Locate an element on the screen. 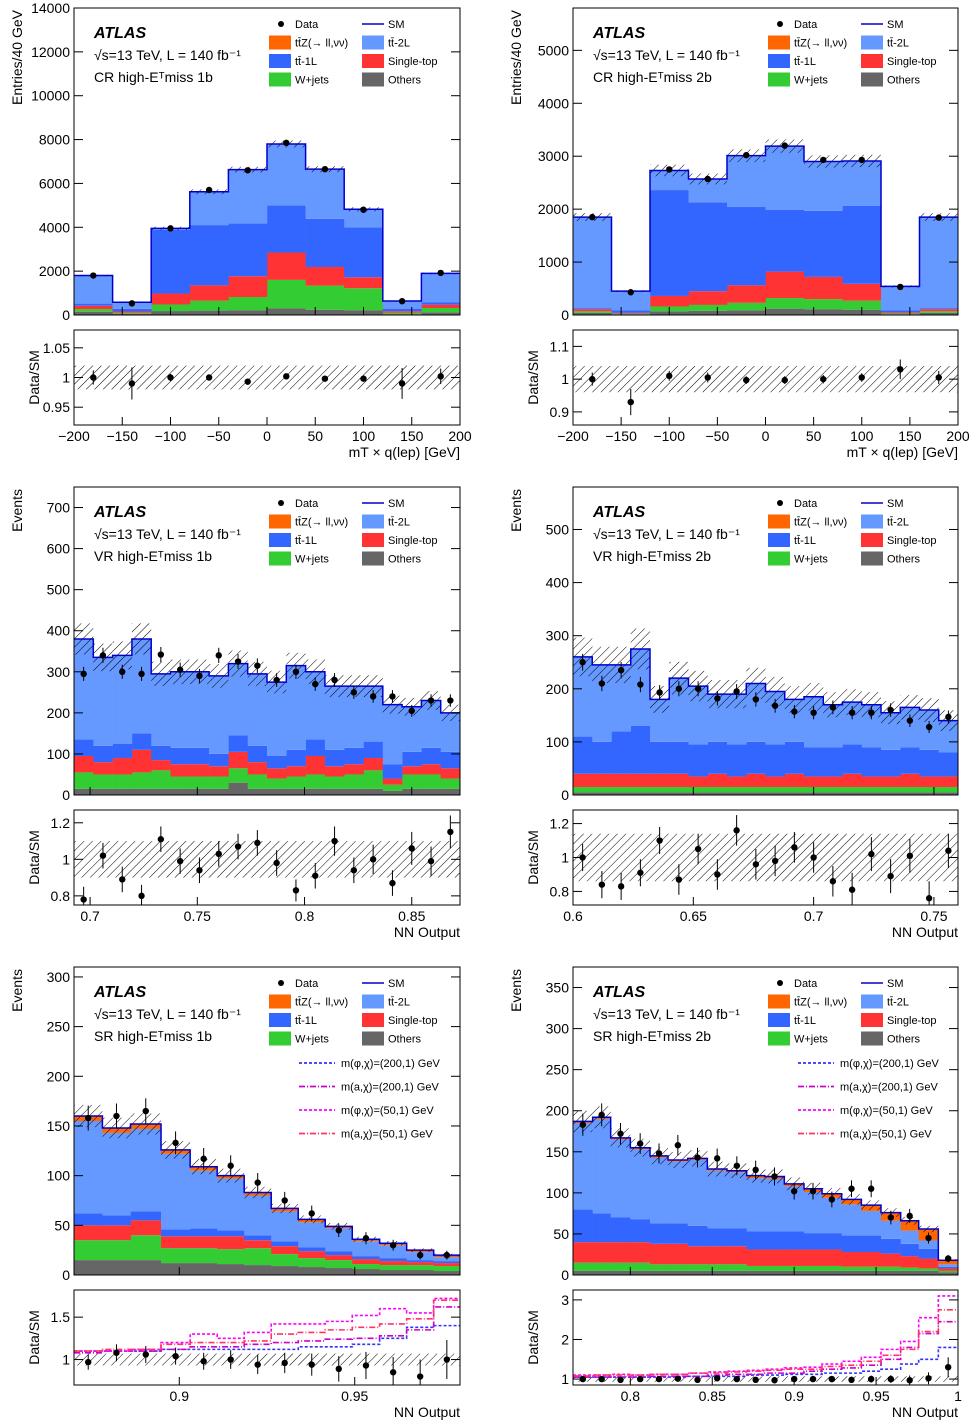 The image size is (973, 1421). legend-ttz-swatch is located at coordinates (280, 521).